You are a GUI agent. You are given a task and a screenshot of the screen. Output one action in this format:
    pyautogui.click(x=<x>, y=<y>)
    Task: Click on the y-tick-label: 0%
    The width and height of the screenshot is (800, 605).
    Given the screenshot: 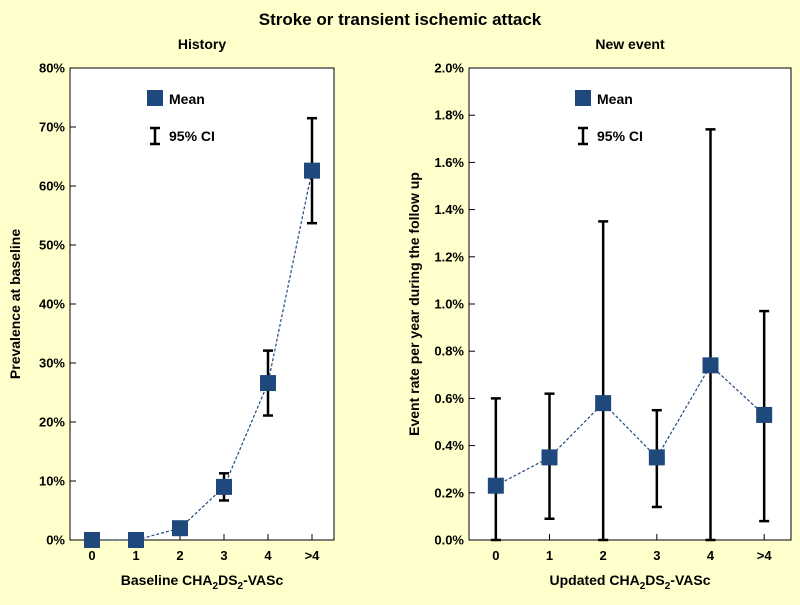 What is the action you would take?
    pyautogui.click(x=55, y=540)
    